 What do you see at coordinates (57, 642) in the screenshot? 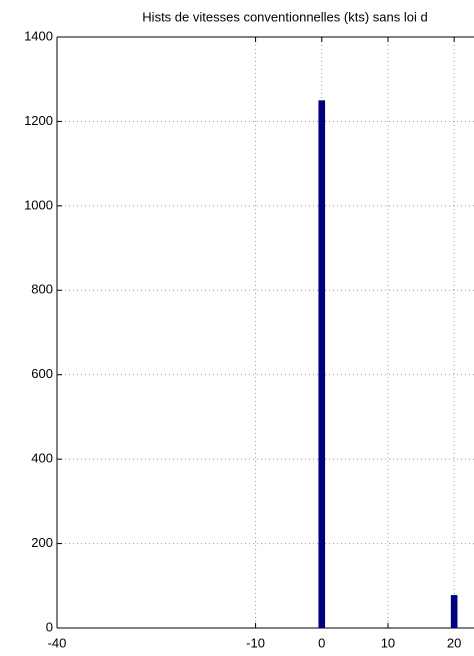
I see `x-tick-label: -40` at bounding box center [57, 642].